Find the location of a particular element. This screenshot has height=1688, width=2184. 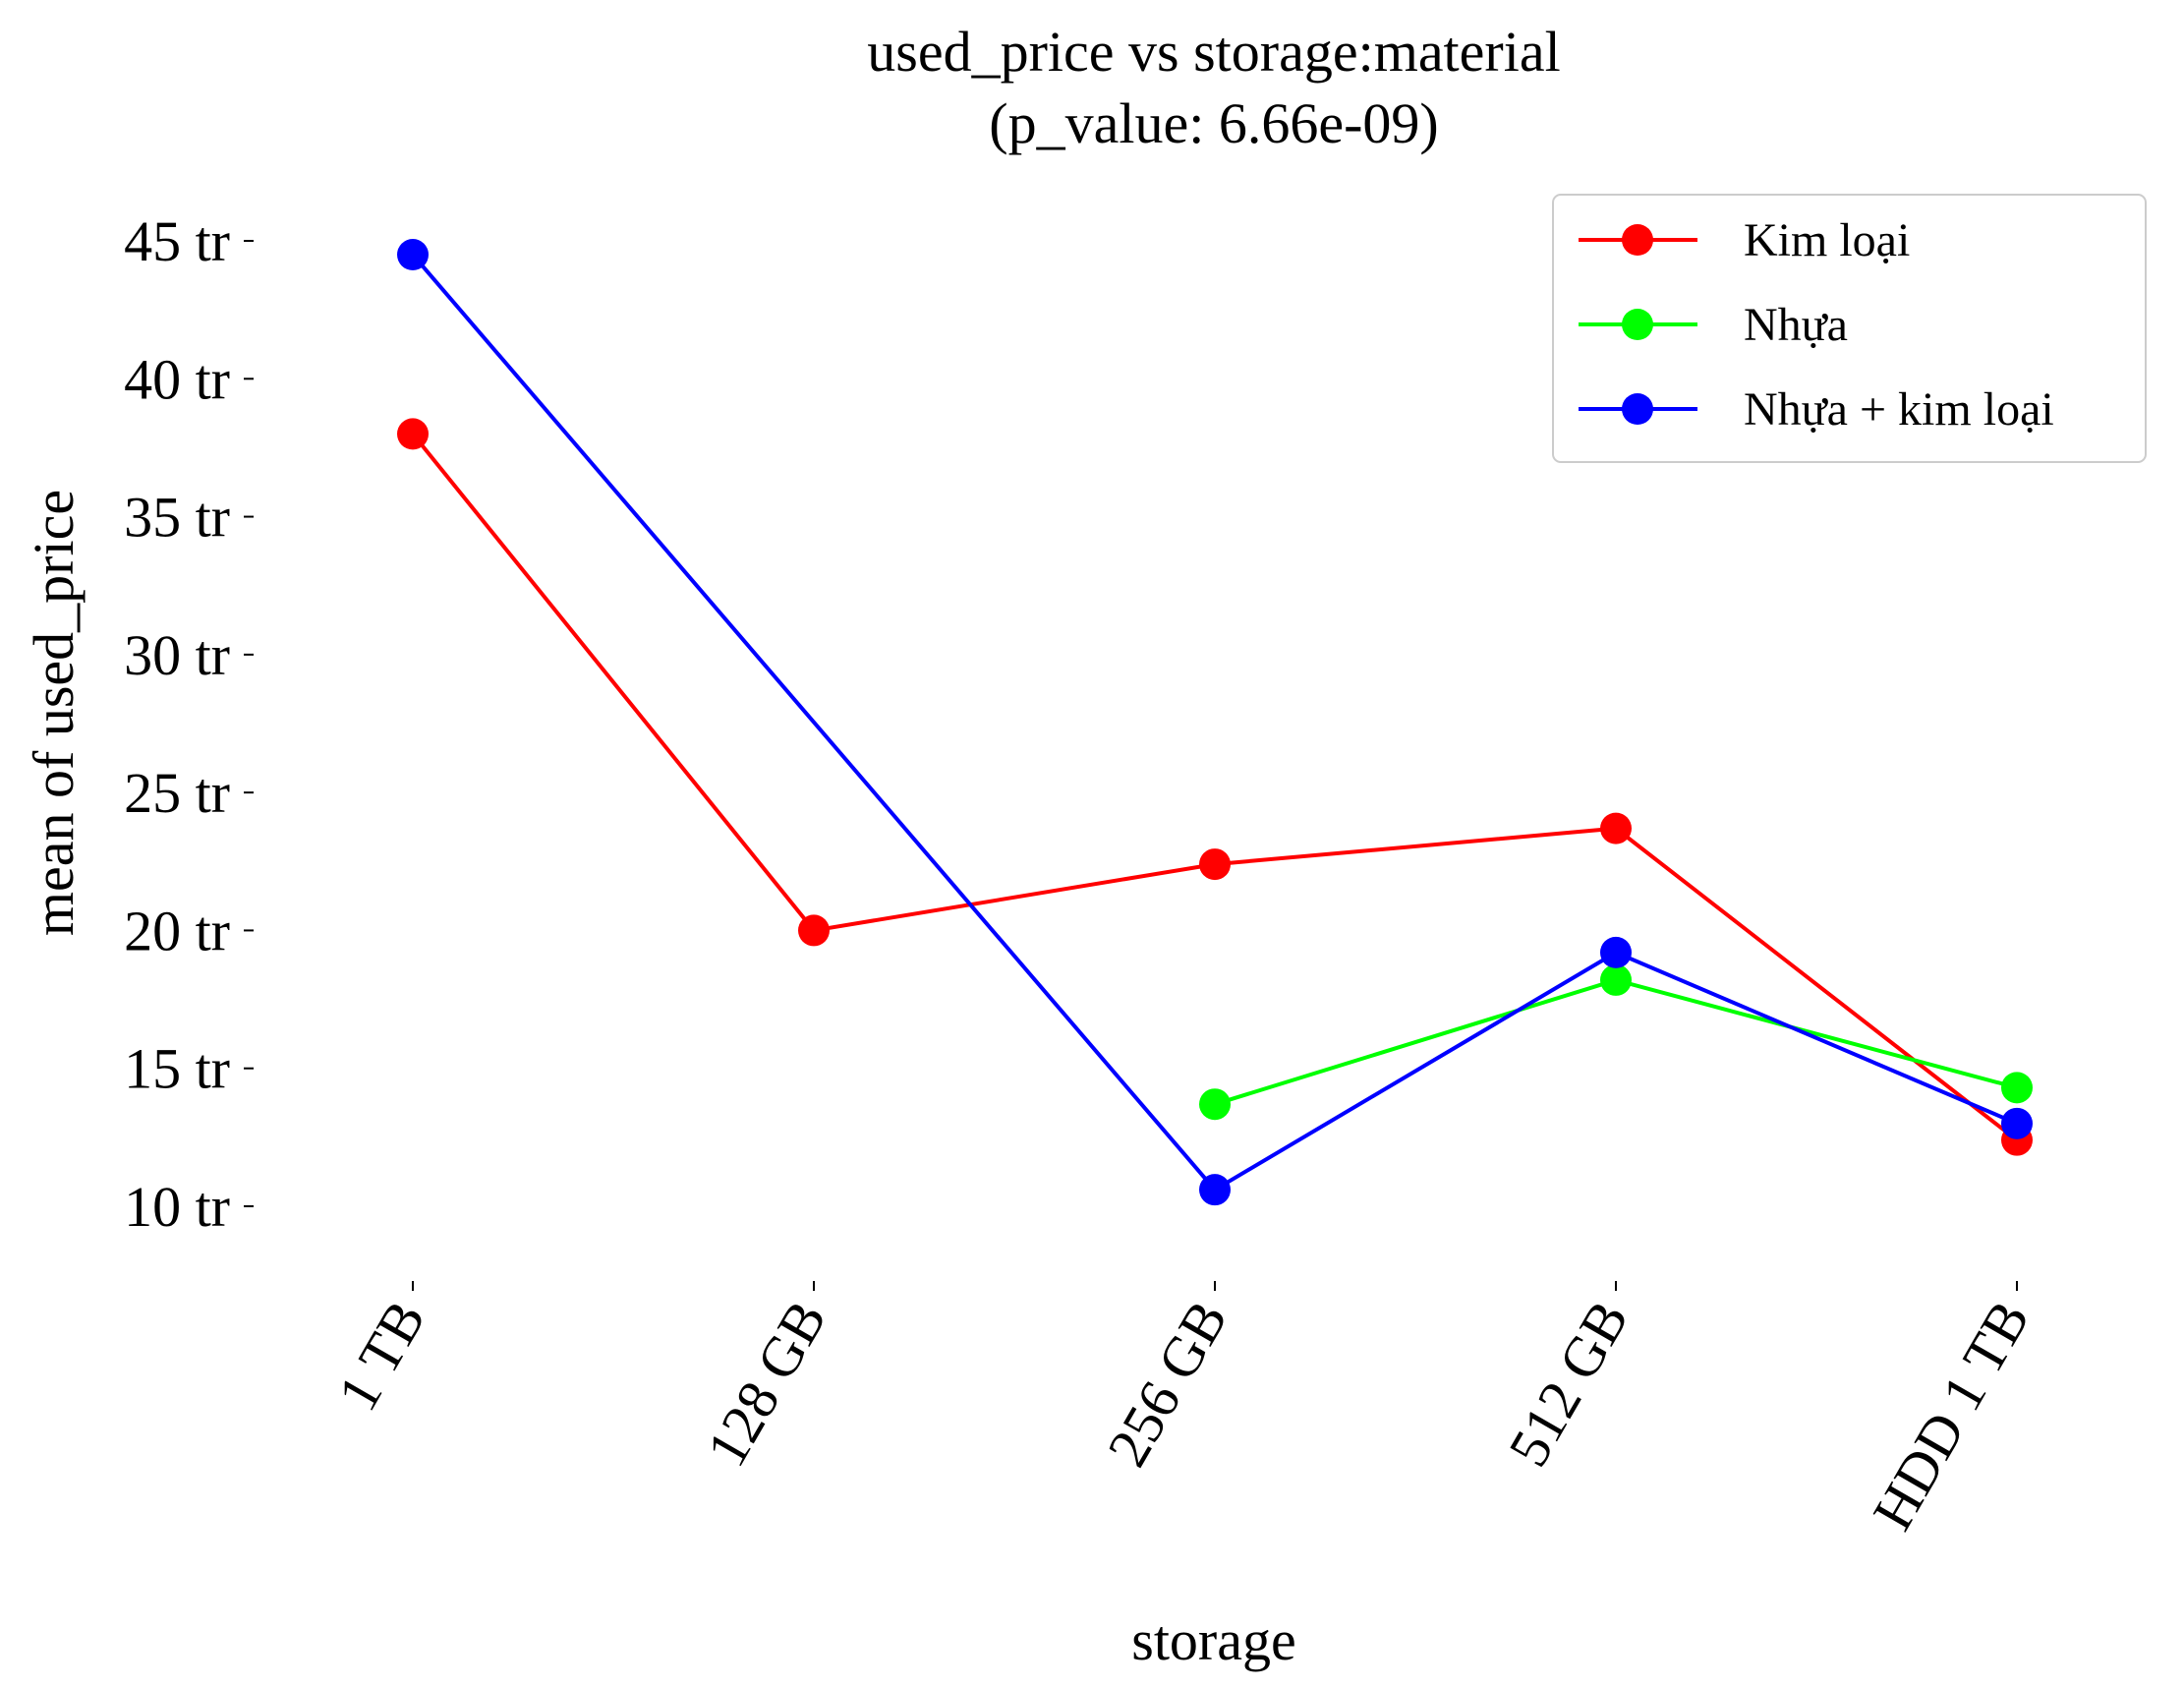

series-line is located at coordinates (1616, 1042).